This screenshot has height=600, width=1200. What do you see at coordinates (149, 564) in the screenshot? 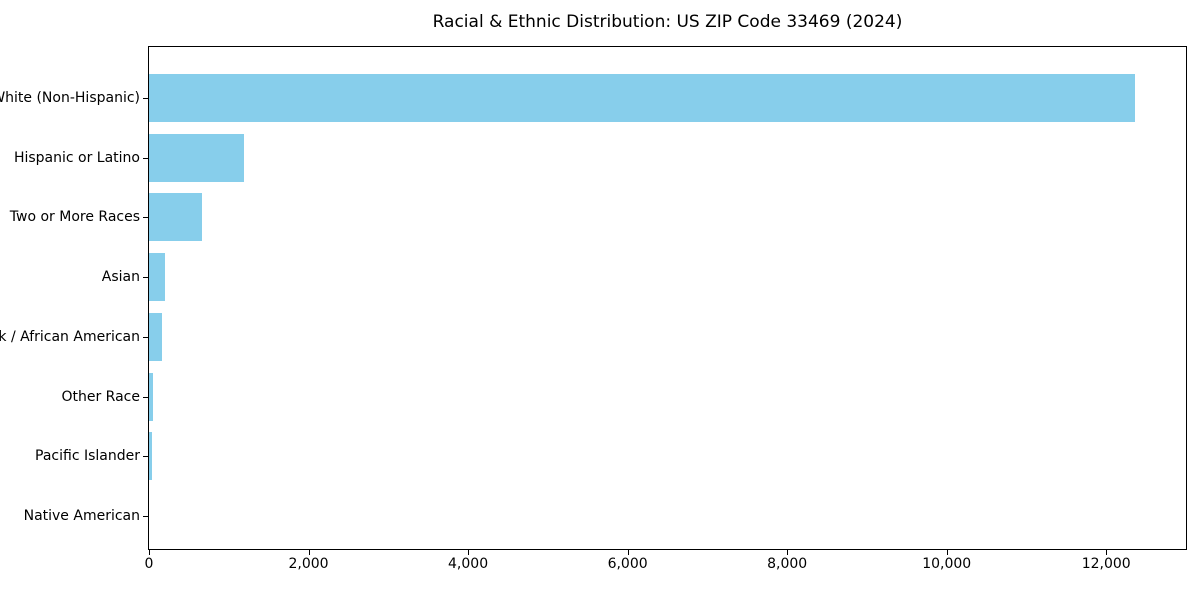
I see `x-tick-label: 0` at bounding box center [149, 564].